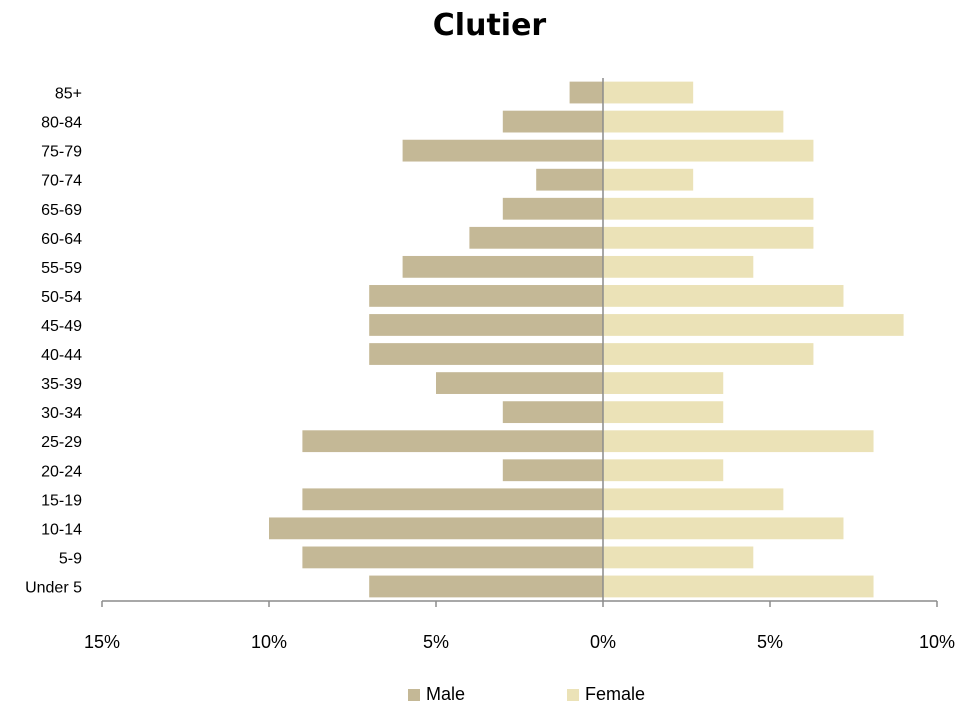  I want to click on category-label-under-5: Under 5, so click(53, 587).